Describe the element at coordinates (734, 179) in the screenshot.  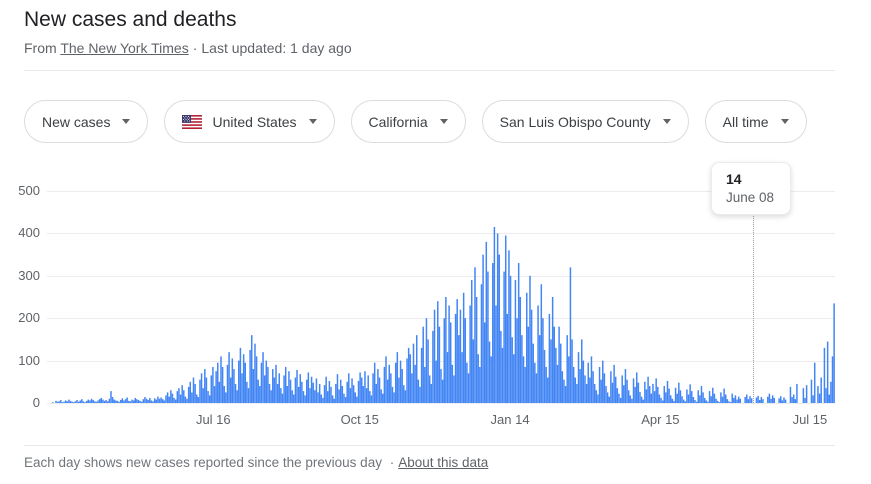
I see `tooltip-value: 14` at that location.